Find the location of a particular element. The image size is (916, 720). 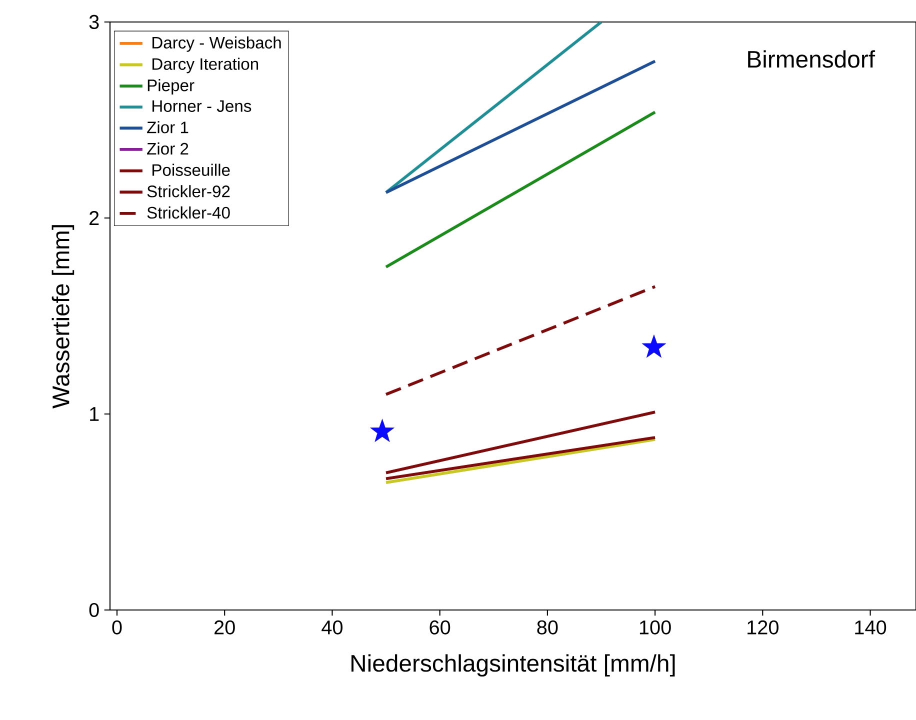

x-tick-label: 120 is located at coordinates (763, 627).